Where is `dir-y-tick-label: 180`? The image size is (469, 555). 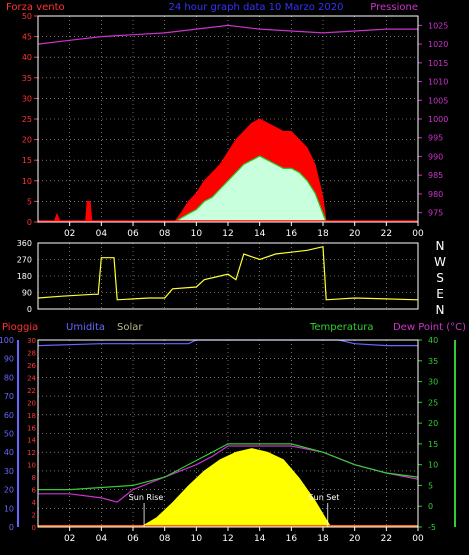
dir-y-tick-label: 180 is located at coordinates (24, 276).